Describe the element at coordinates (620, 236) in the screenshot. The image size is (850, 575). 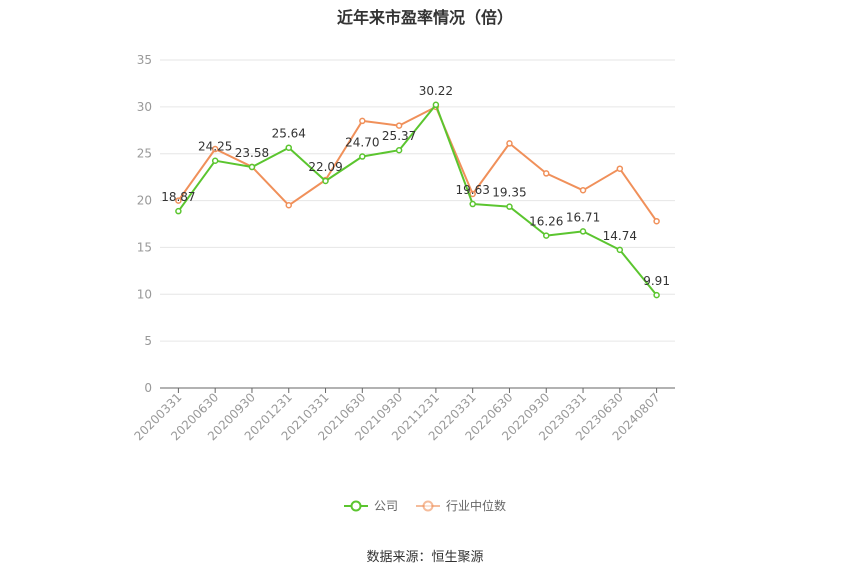
I see `data-label-company-20230630: 14.74` at that location.